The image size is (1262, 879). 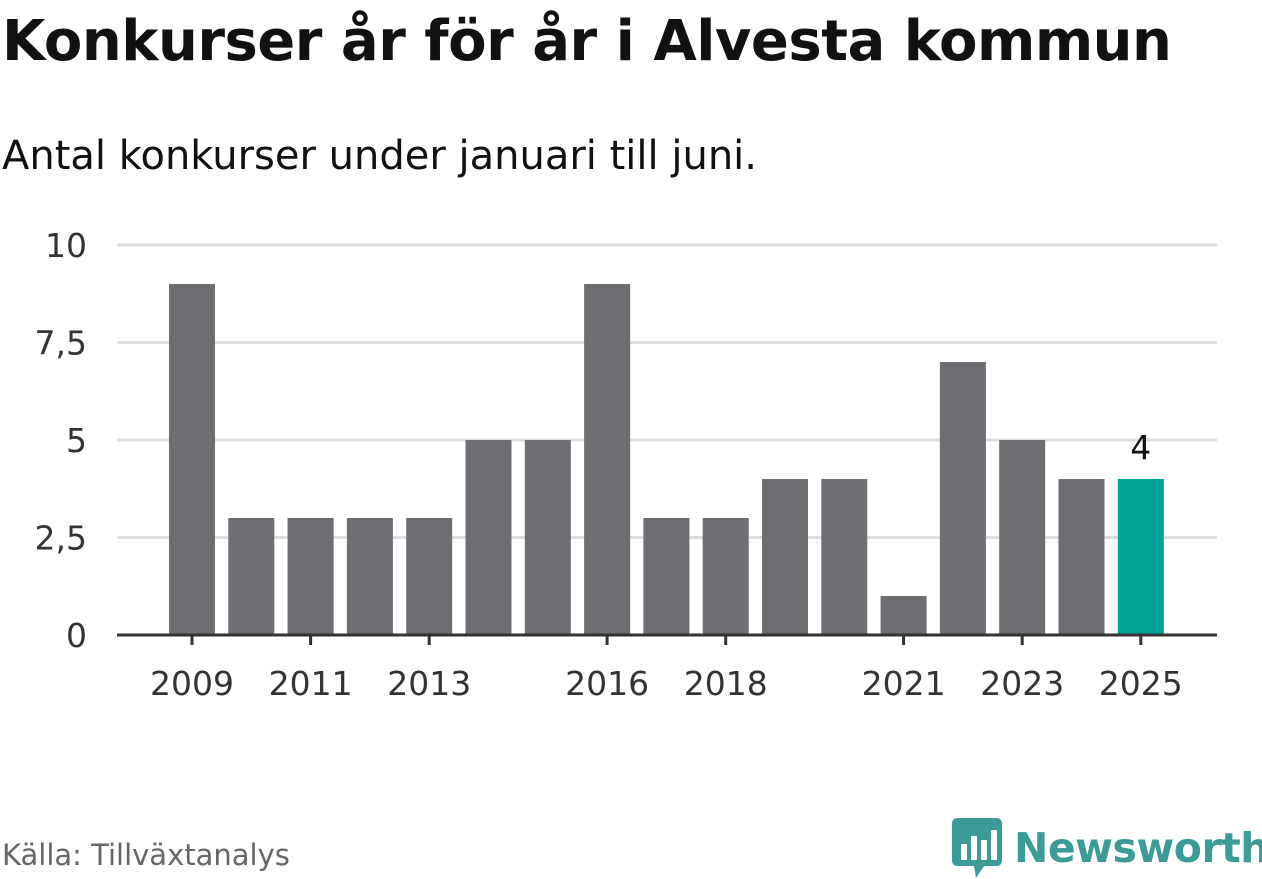 What do you see at coordinates (1140, 447) in the screenshot?
I see `data-label-2025: 4` at bounding box center [1140, 447].